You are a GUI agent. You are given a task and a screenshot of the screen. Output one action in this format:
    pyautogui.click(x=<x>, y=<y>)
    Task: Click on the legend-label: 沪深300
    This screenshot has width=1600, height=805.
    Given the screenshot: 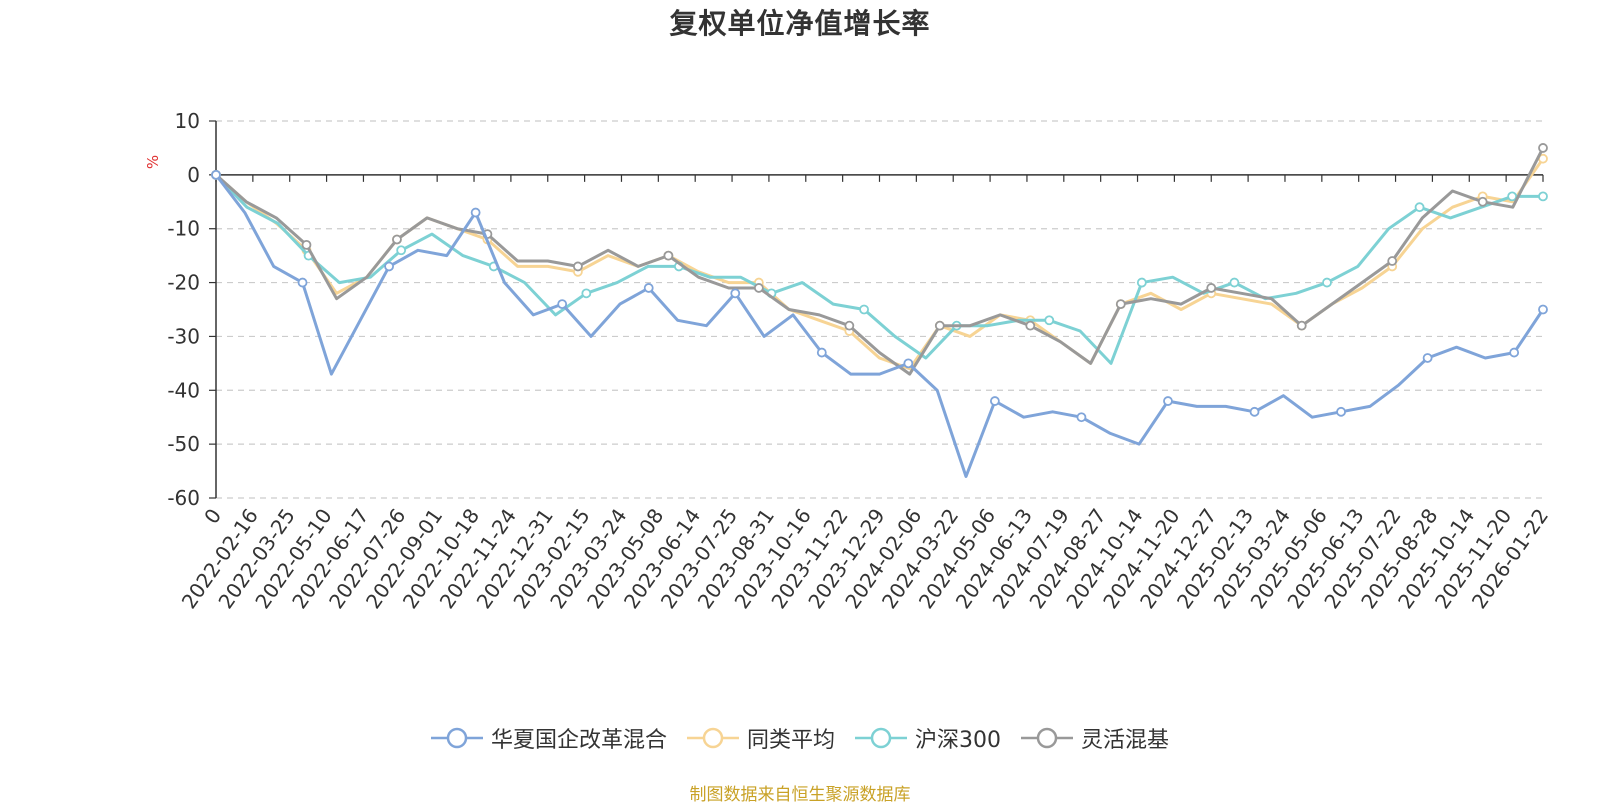 What is the action you would take?
    pyautogui.click(x=958, y=740)
    